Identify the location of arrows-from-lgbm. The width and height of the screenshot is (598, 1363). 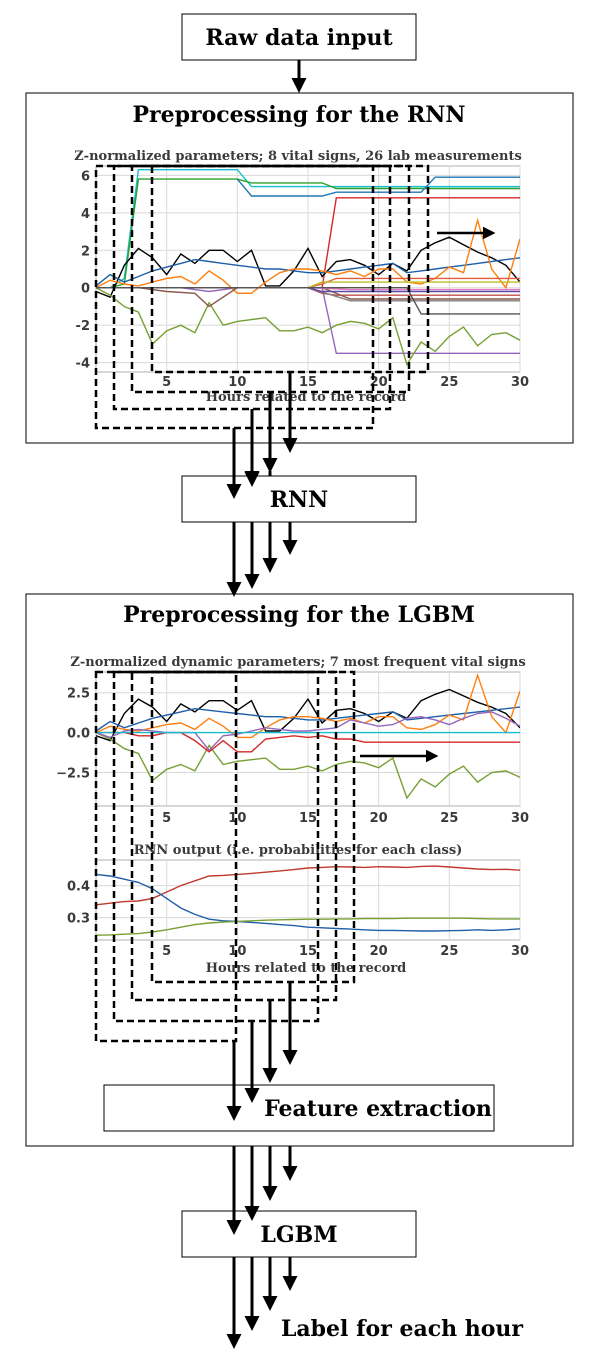
(262, 1303).